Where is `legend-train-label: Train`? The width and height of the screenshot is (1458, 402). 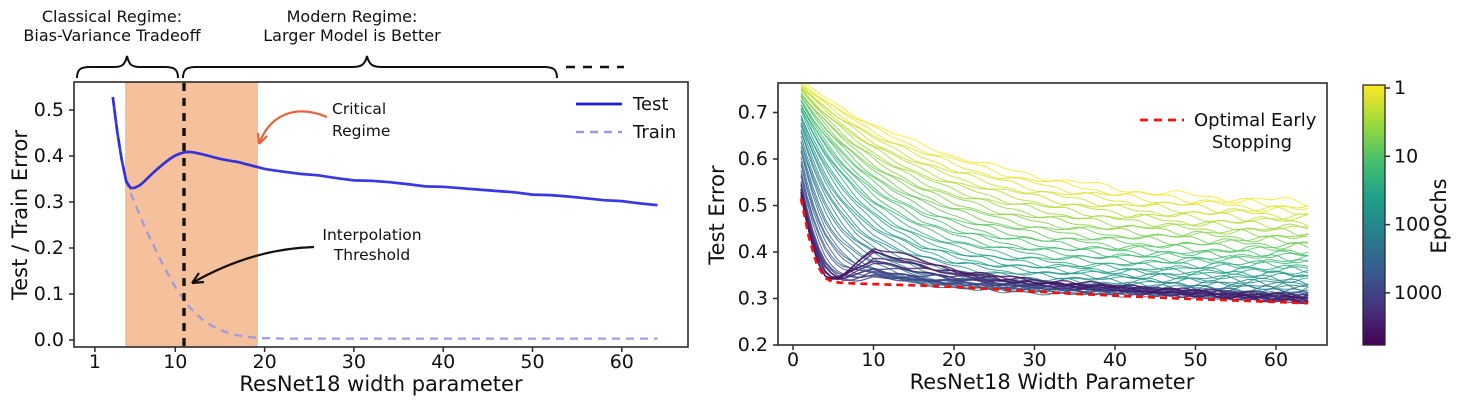 legend-train-label: Train is located at coordinates (654, 132).